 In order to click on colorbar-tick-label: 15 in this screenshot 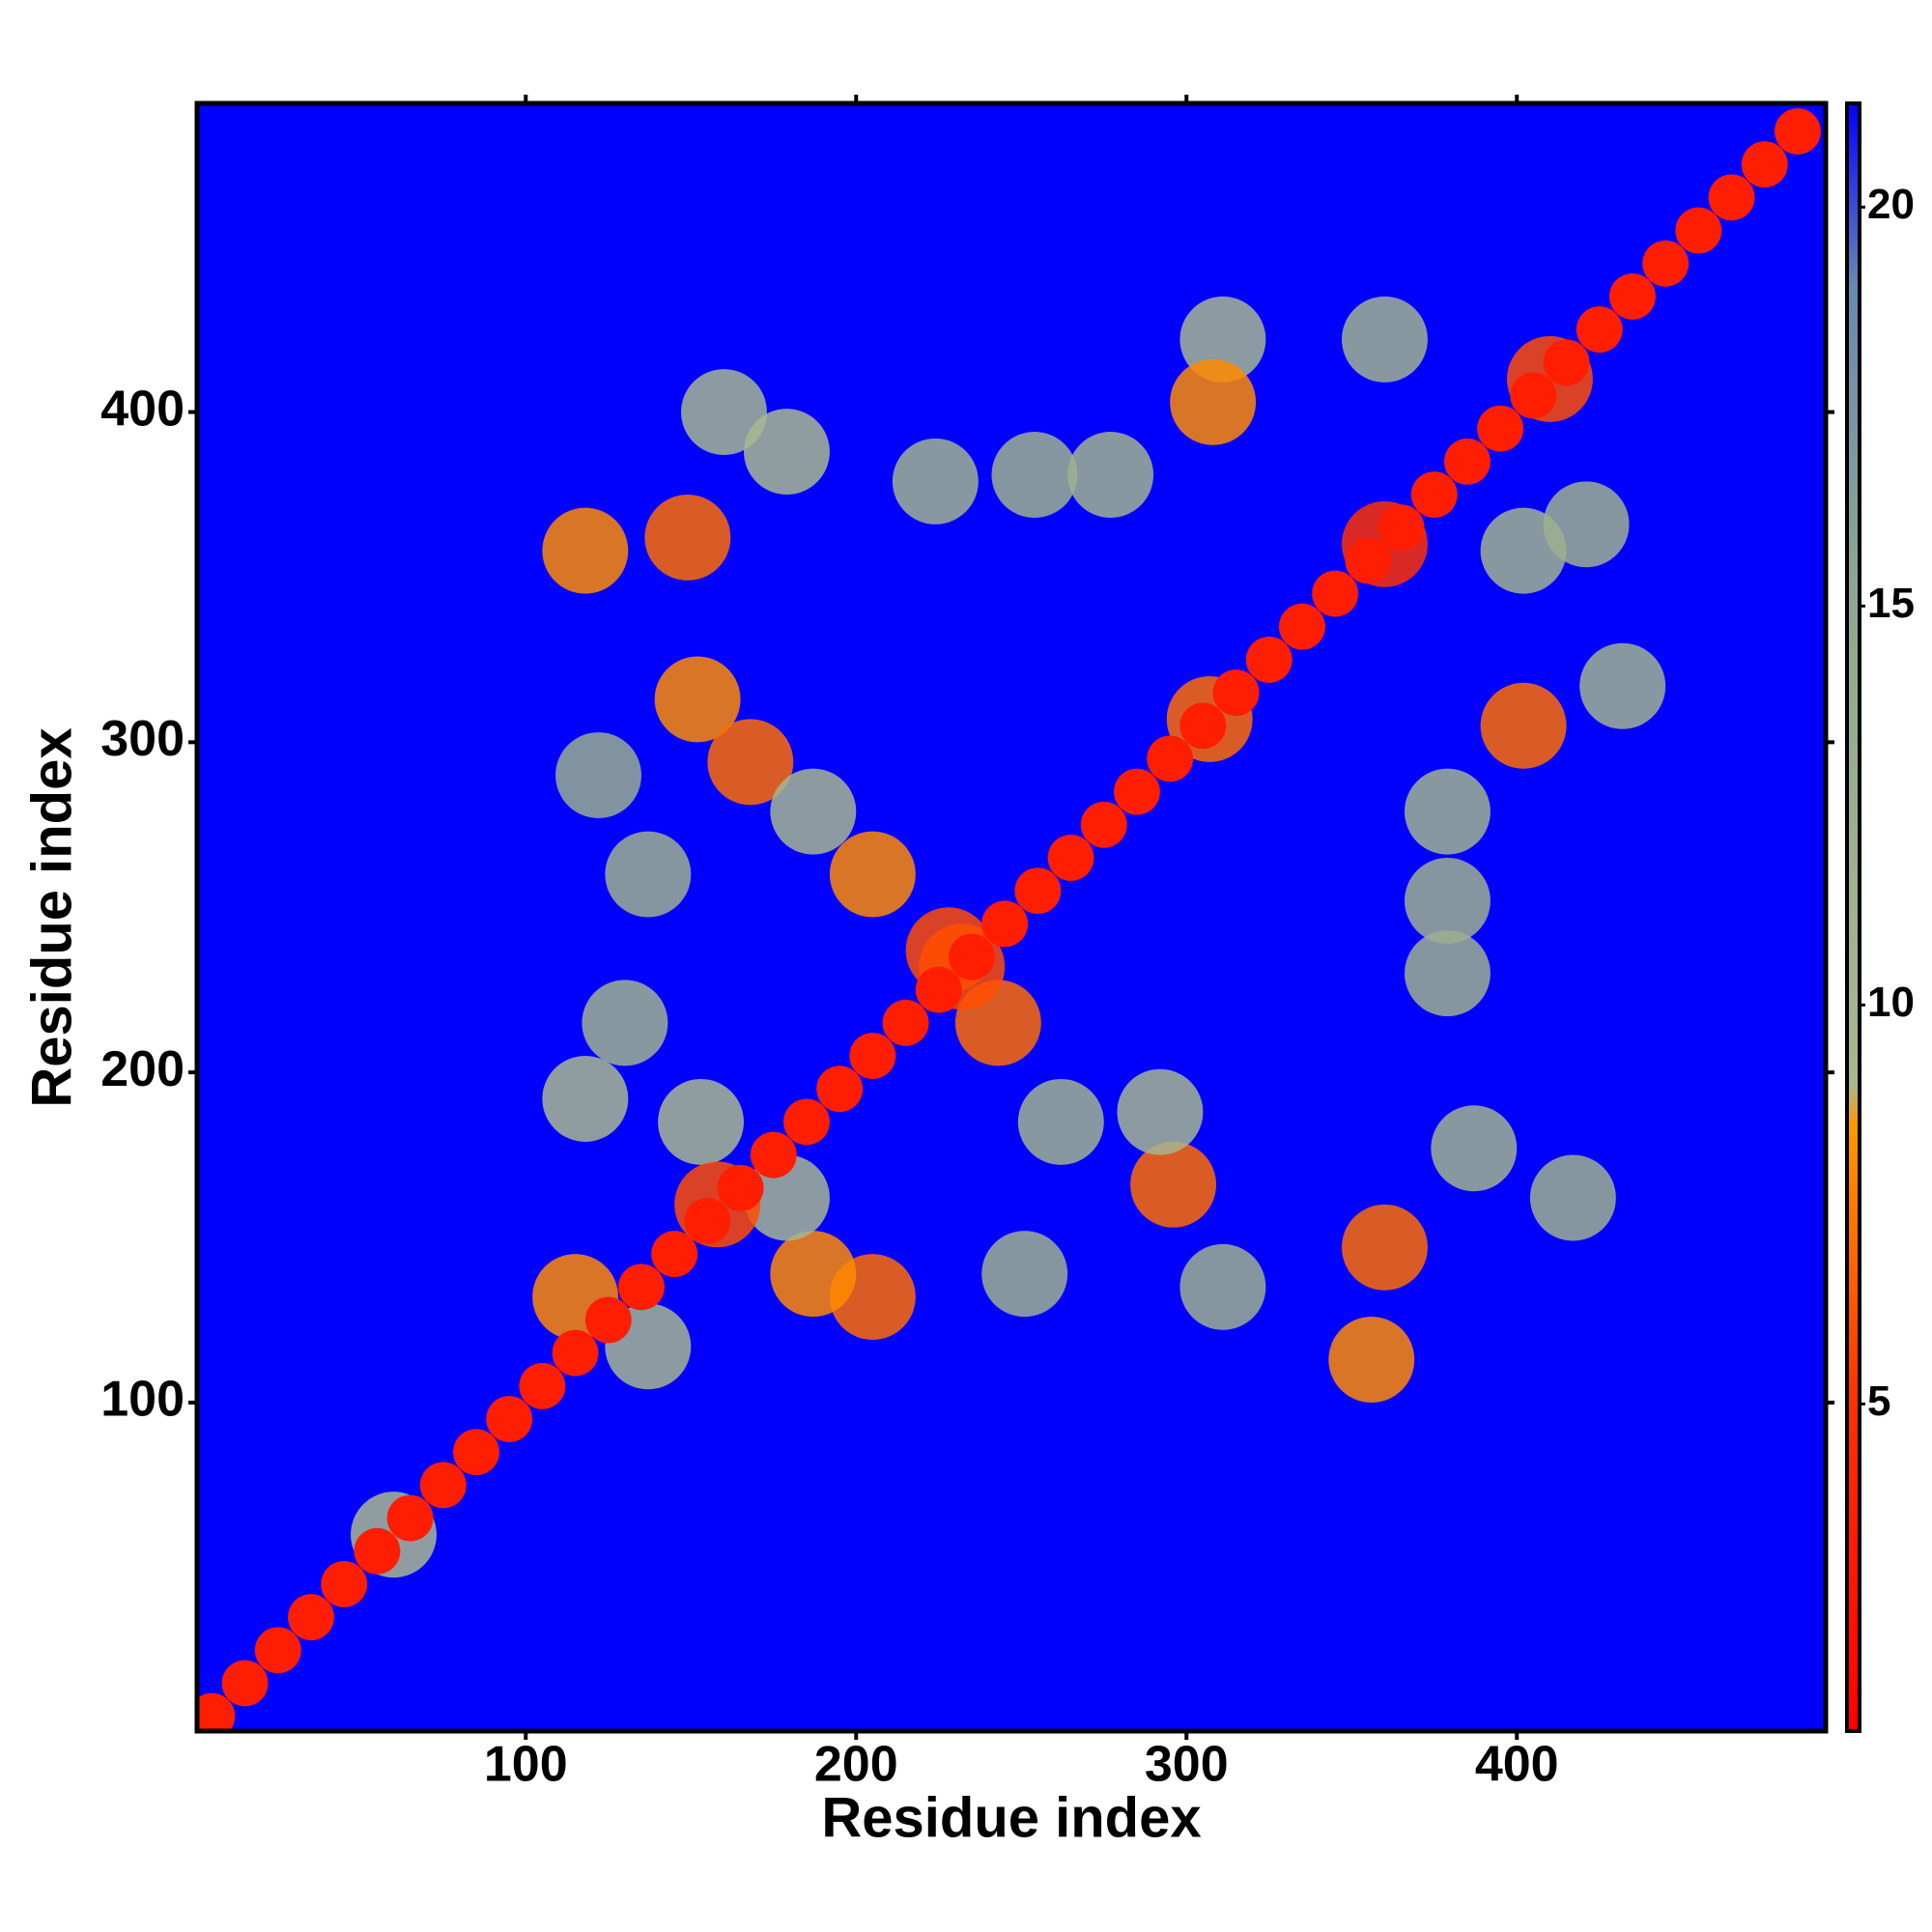, I will do `click(1891, 603)`.